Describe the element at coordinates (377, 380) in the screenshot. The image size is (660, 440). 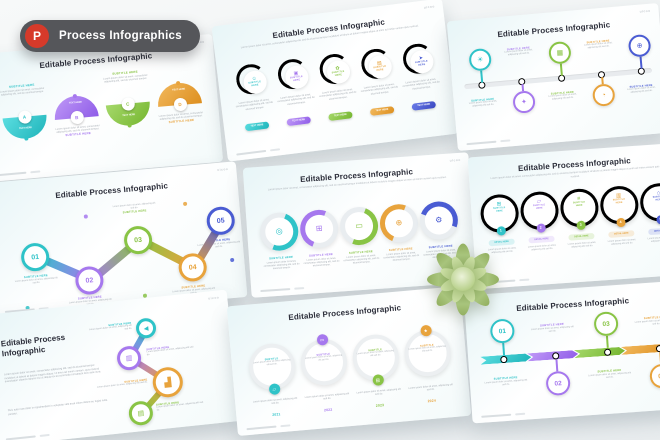
I see `book-icon: ▤` at that location.